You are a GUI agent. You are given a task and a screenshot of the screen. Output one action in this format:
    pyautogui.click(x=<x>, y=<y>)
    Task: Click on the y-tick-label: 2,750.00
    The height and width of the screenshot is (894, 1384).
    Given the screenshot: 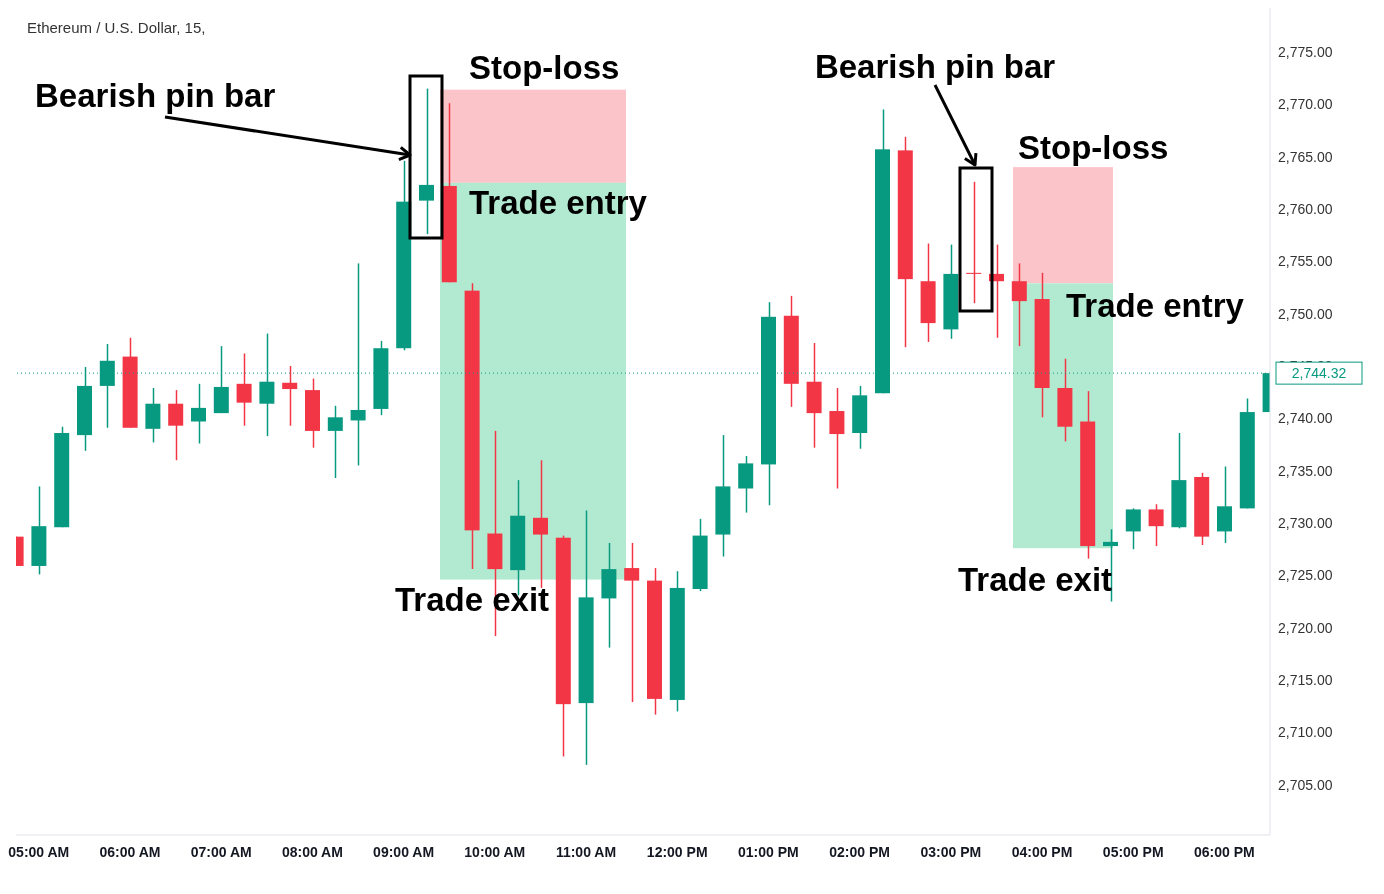 What is the action you would take?
    pyautogui.click(x=1305, y=313)
    